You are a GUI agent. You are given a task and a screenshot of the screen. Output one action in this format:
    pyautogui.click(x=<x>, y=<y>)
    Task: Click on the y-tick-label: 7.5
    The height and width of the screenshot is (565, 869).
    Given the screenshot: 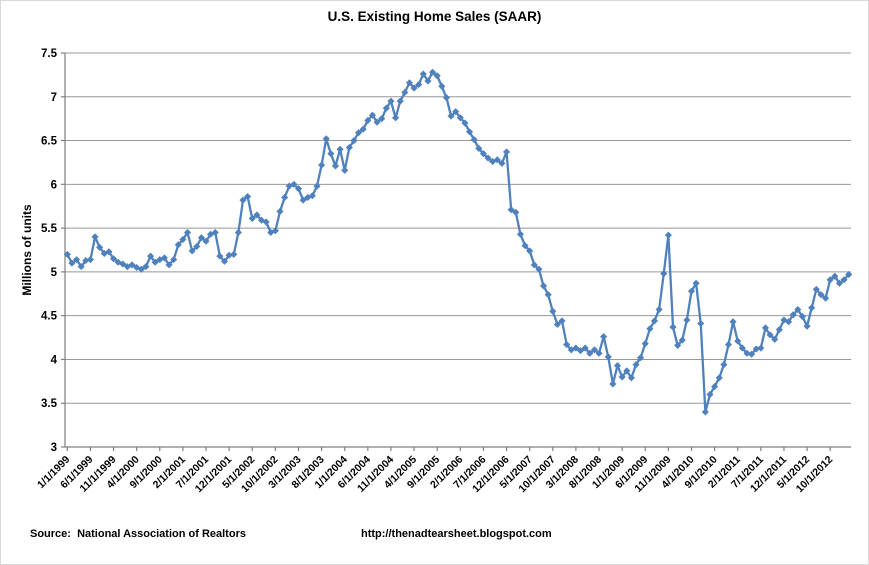 What is the action you would take?
    pyautogui.click(x=49, y=54)
    